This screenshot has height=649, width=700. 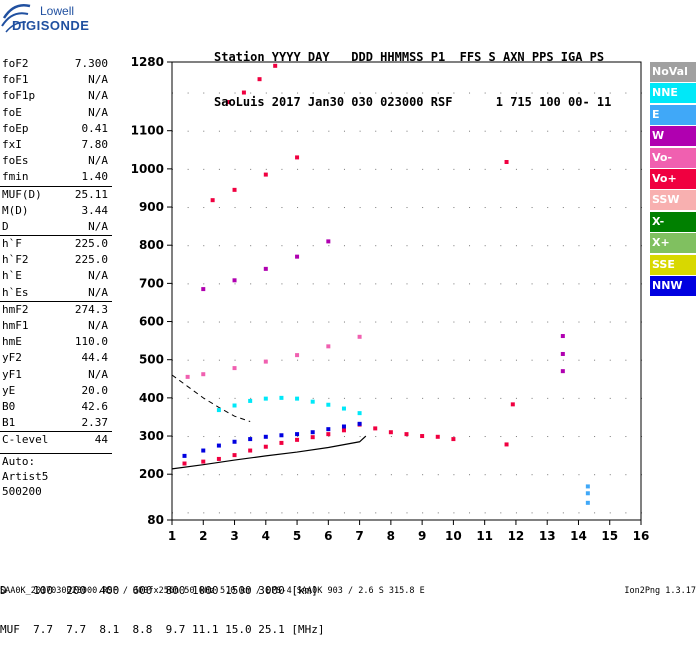 What do you see at coordinates (56, 391) in the screenshot?
I see `param-row: yE 20.0` at bounding box center [56, 391].